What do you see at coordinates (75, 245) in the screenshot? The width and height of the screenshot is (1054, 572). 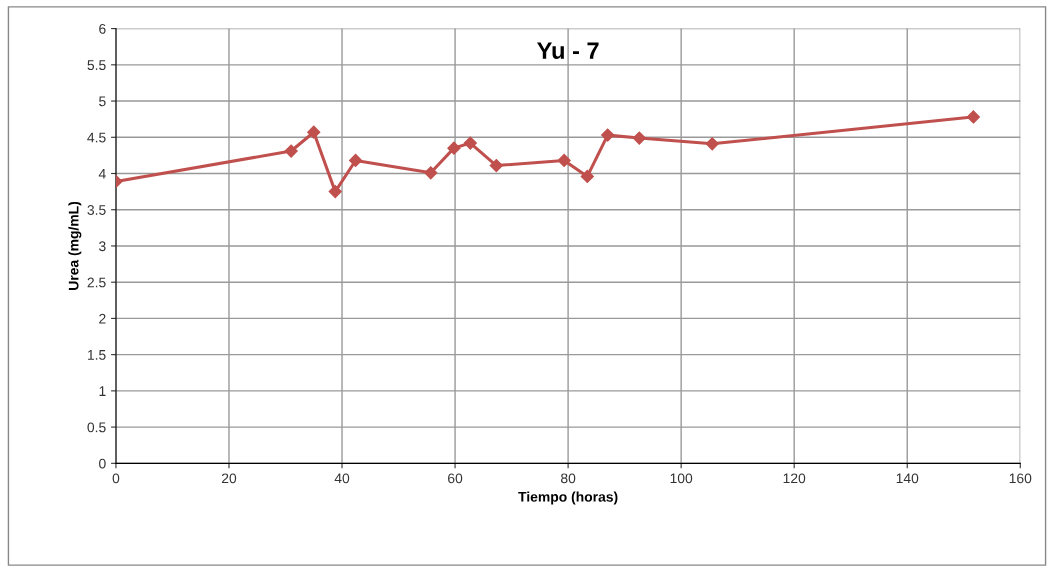 I see `y-axis-title: Urea (mg/mL)` at bounding box center [75, 245].